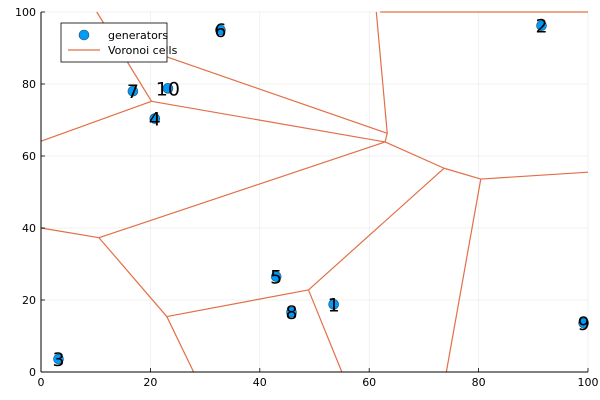  Describe the element at coordinates (29, 228) in the screenshot. I see `y-tick-label: 40` at that location.